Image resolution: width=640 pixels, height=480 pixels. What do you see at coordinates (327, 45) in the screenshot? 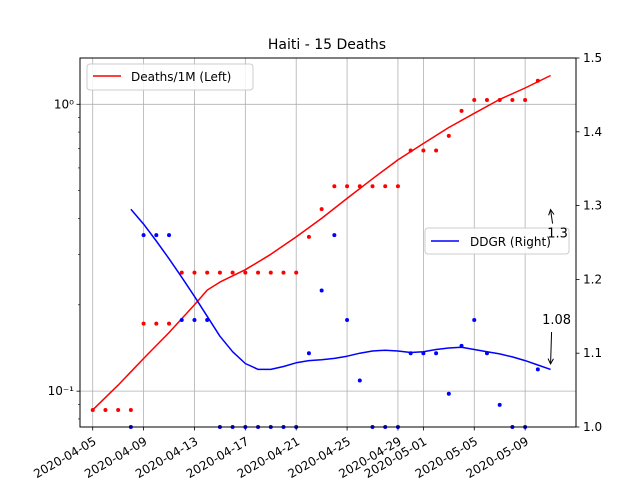
I see `chart-title: Haiti - 15 Deaths` at bounding box center [327, 45].